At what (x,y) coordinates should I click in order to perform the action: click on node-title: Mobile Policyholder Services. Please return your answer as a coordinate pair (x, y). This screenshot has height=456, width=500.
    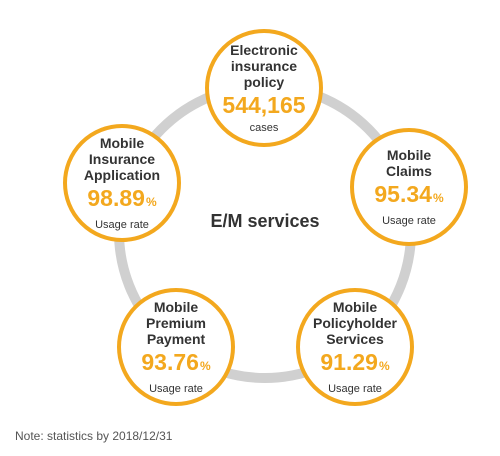
    Looking at the image, I should click on (355, 322).